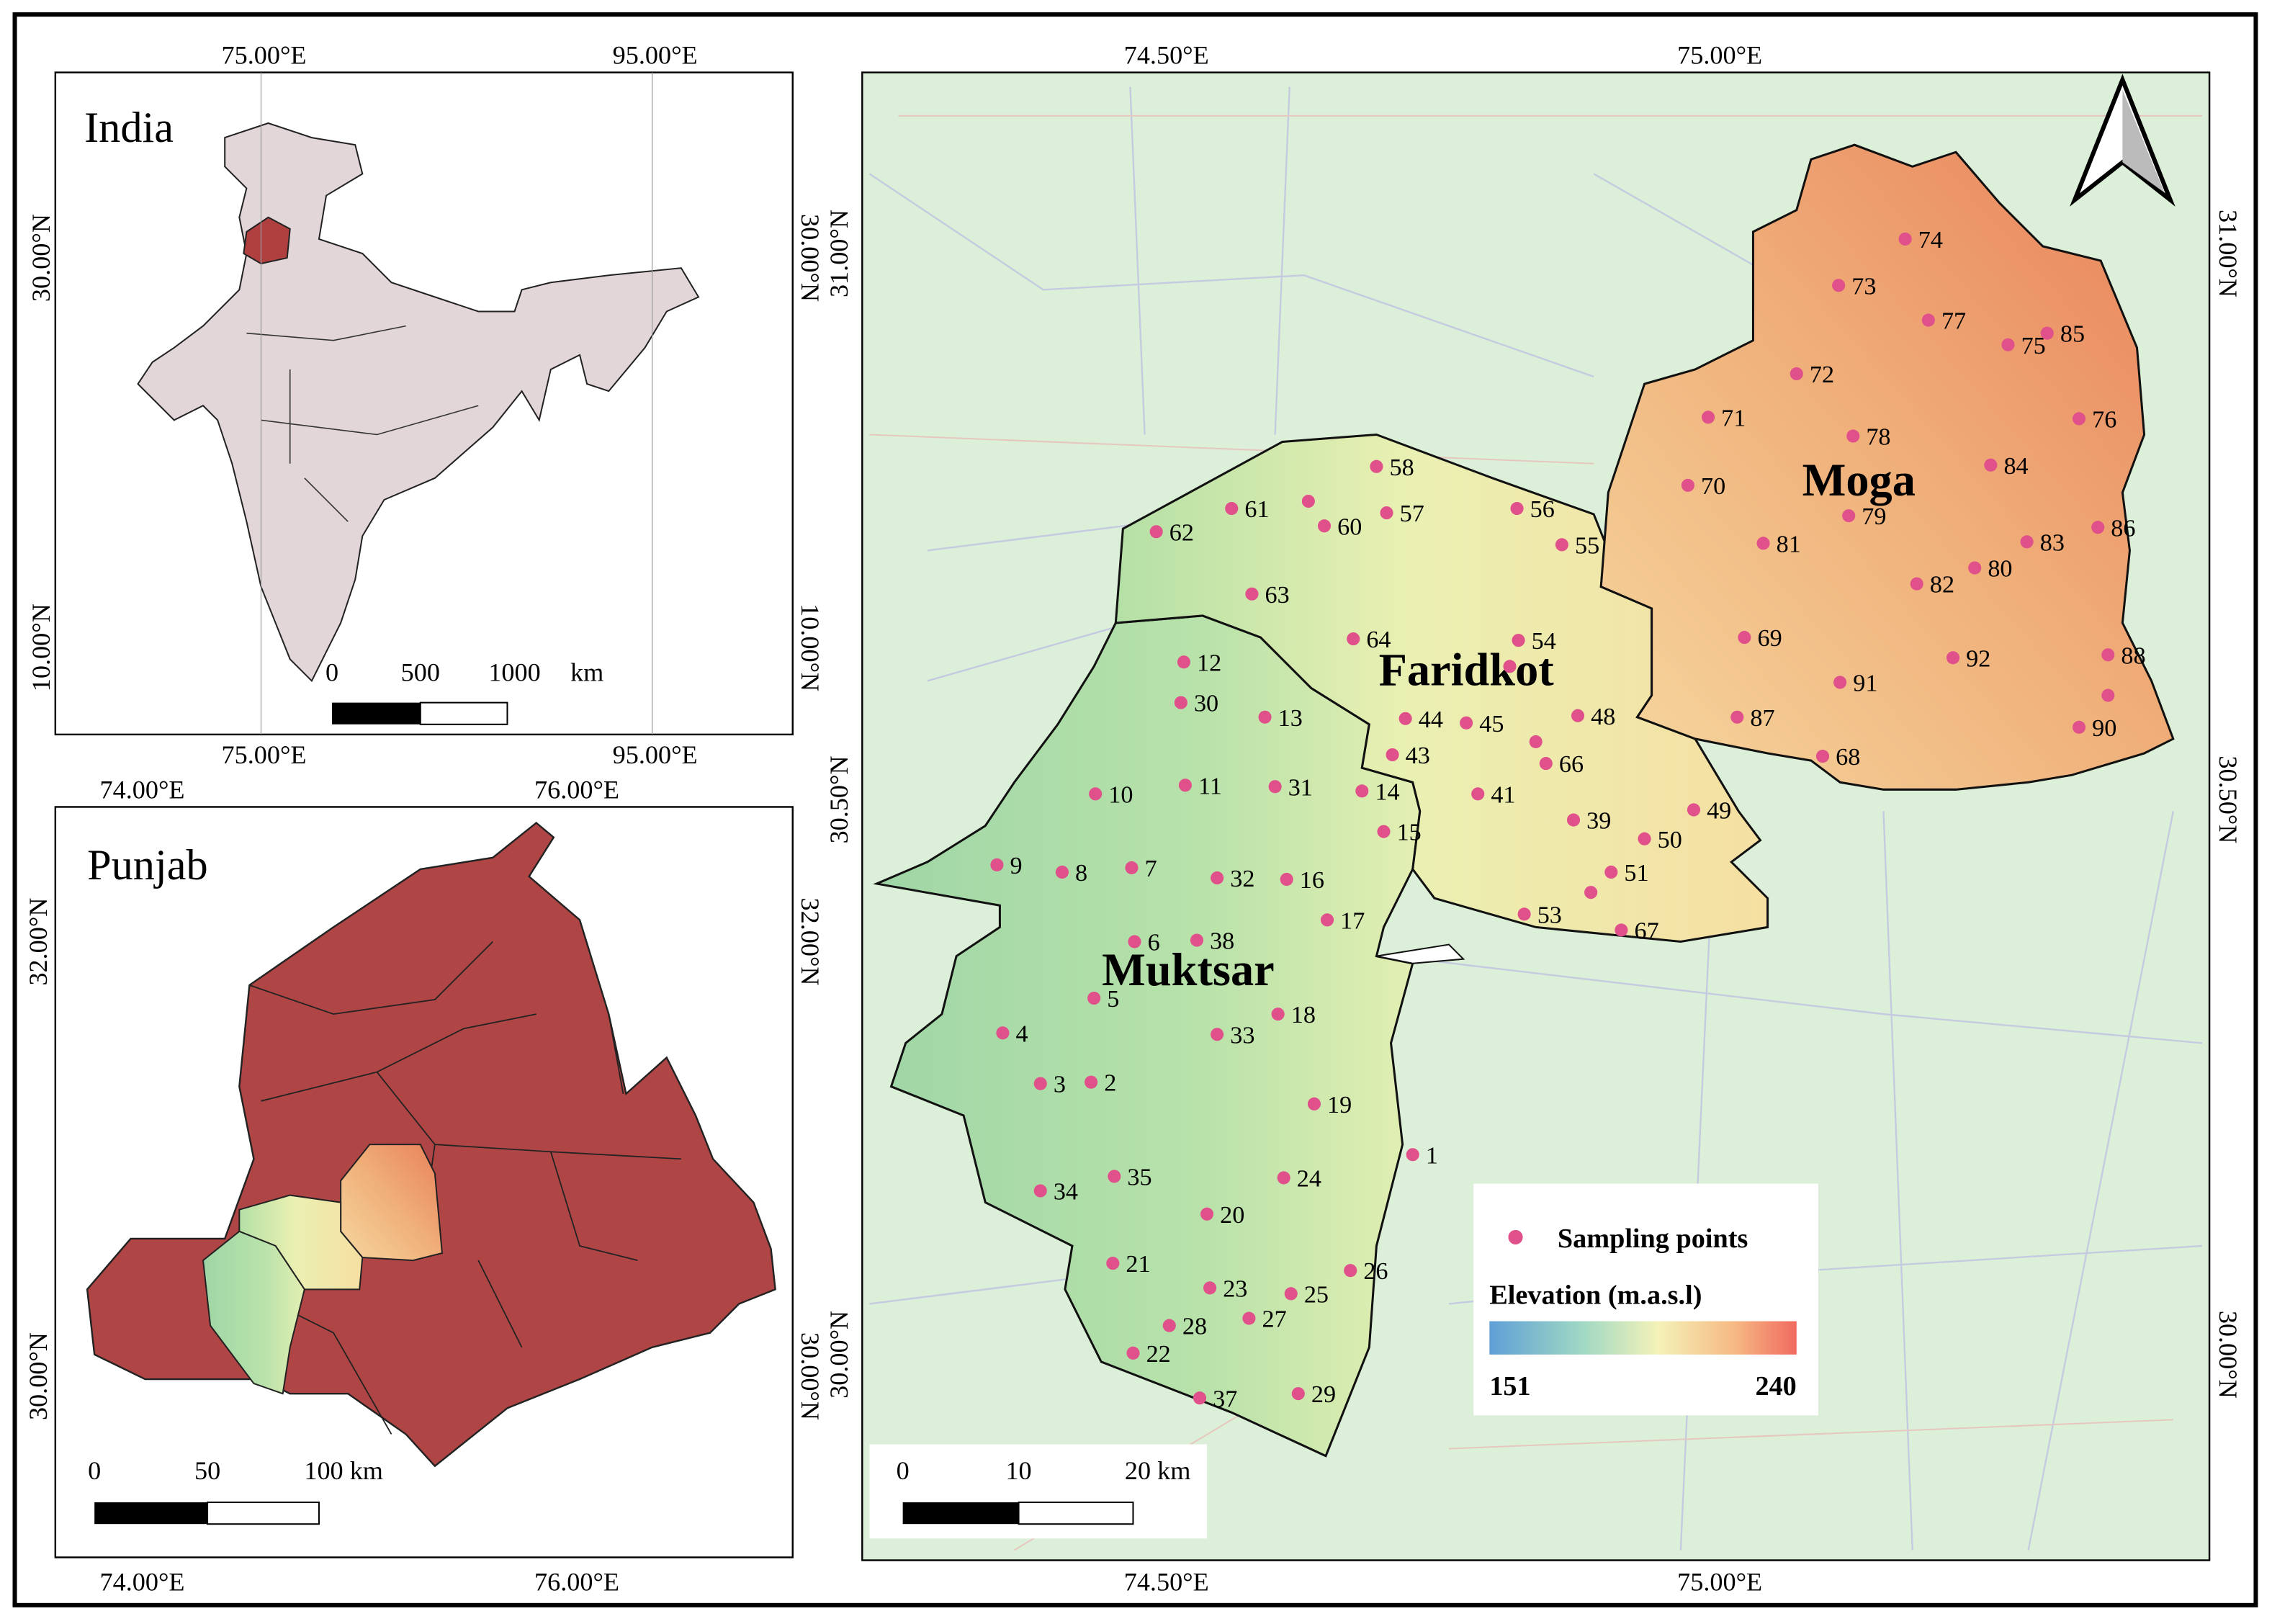  What do you see at coordinates (2015, 466) in the screenshot?
I see `point-label: 84` at bounding box center [2015, 466].